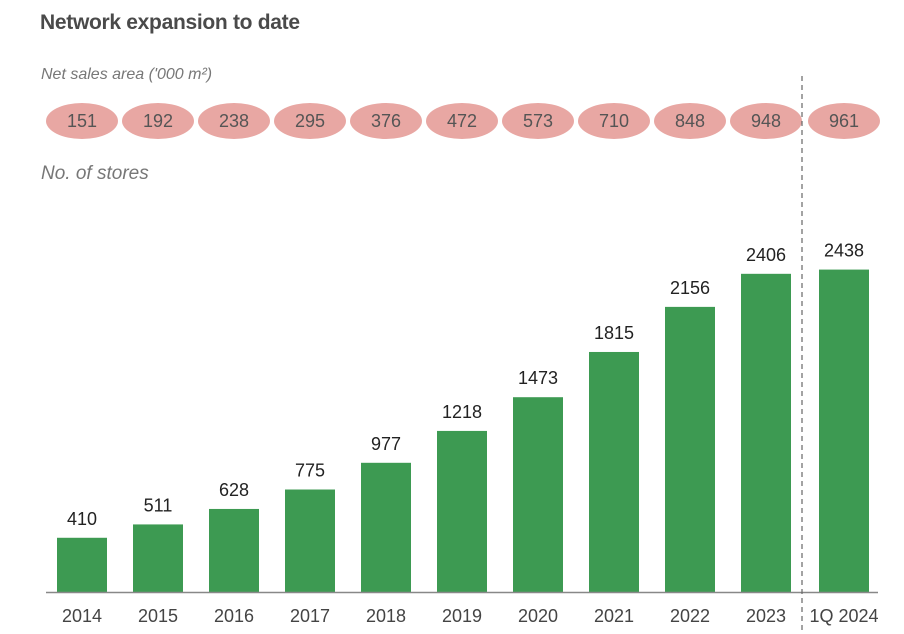 The width and height of the screenshot is (904, 634). Describe the element at coordinates (386, 616) in the screenshot. I see `x-tick-label: 2018` at that location.